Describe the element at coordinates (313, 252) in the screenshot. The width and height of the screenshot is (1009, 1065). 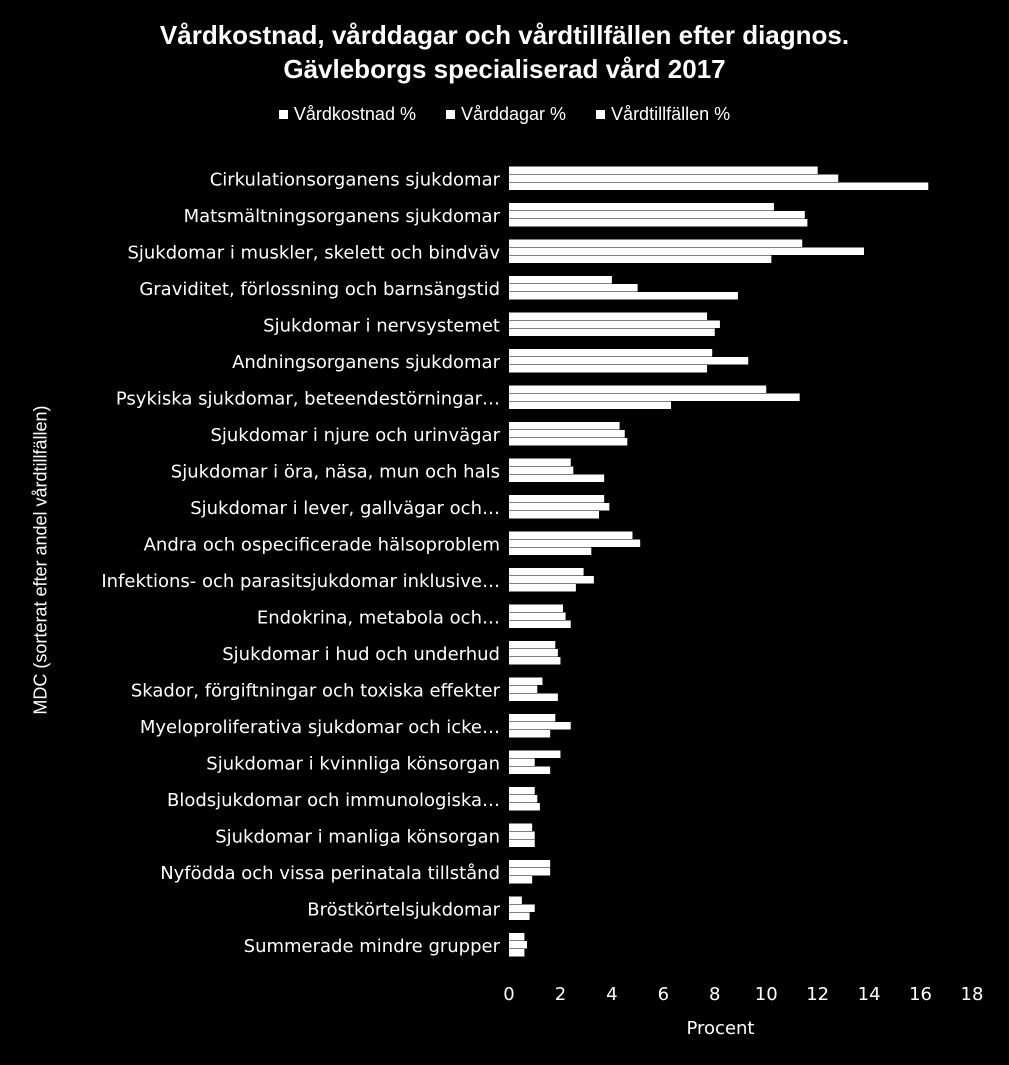
I see `category-label: Sjukdomar i muskler, skelett och bindväv` at that location.